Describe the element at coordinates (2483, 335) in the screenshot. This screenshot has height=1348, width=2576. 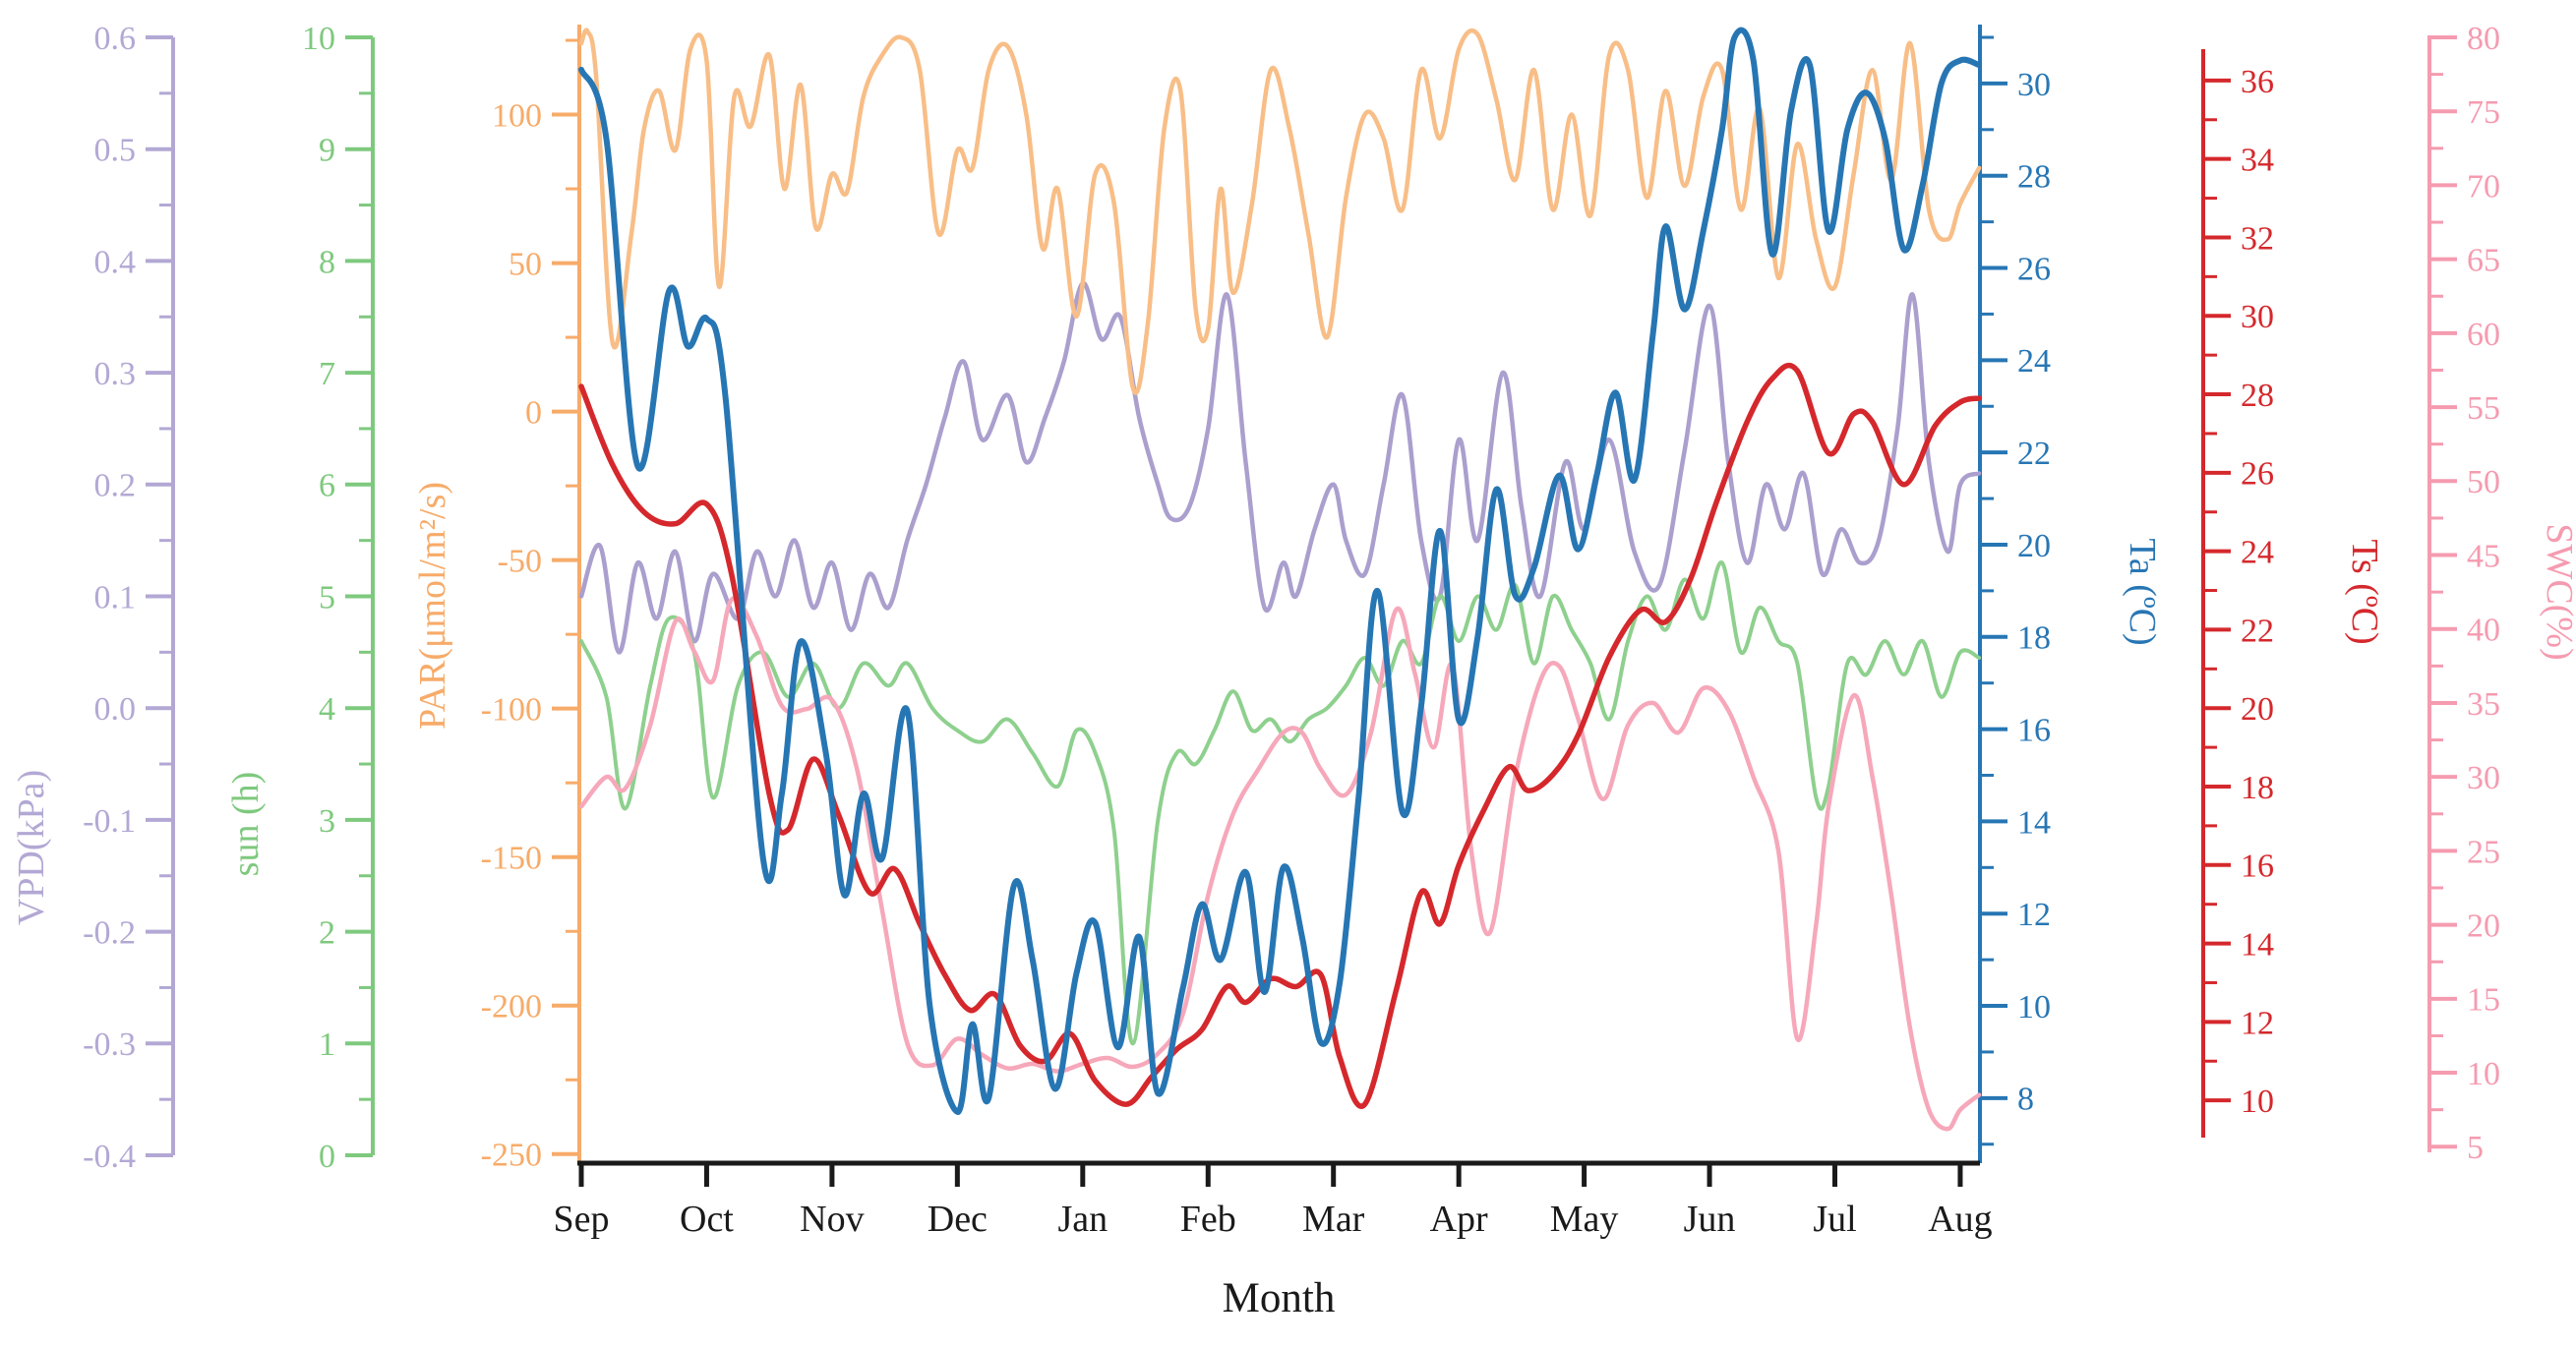
I see `swc-tick-label: 60` at that location.